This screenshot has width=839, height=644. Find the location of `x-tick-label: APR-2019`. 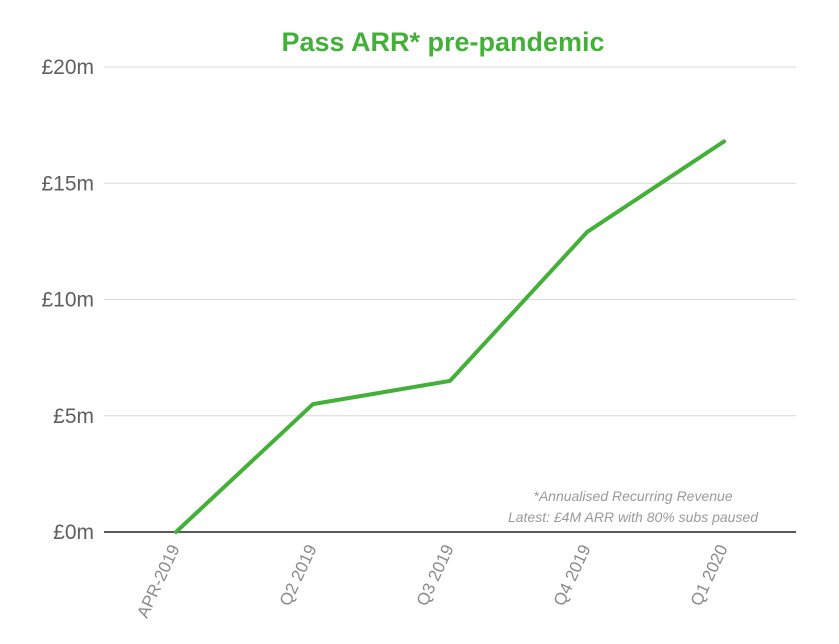

x-tick-label: APR-2019 is located at coordinates (158, 581).